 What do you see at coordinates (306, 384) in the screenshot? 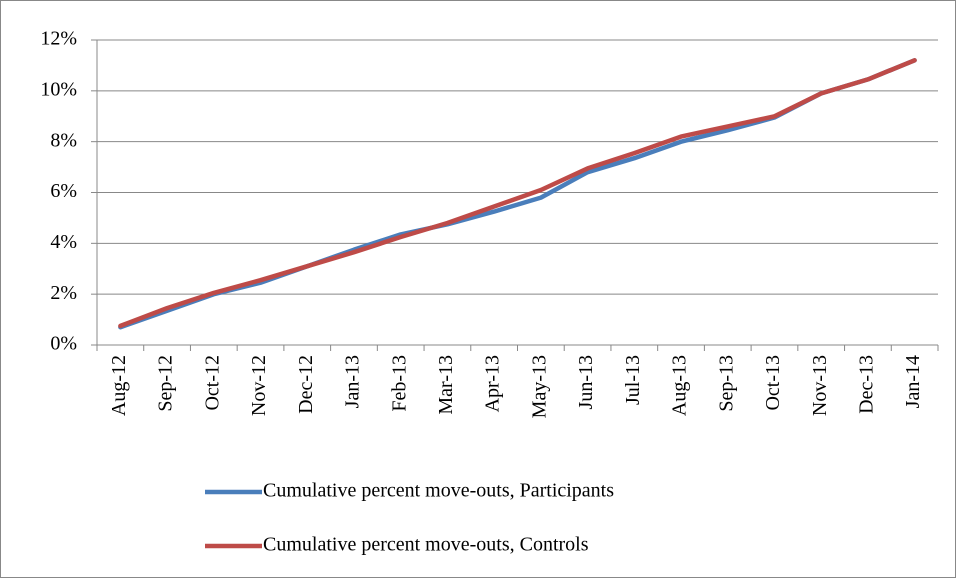
I see `x-tick-label: Dec-12` at bounding box center [306, 384].